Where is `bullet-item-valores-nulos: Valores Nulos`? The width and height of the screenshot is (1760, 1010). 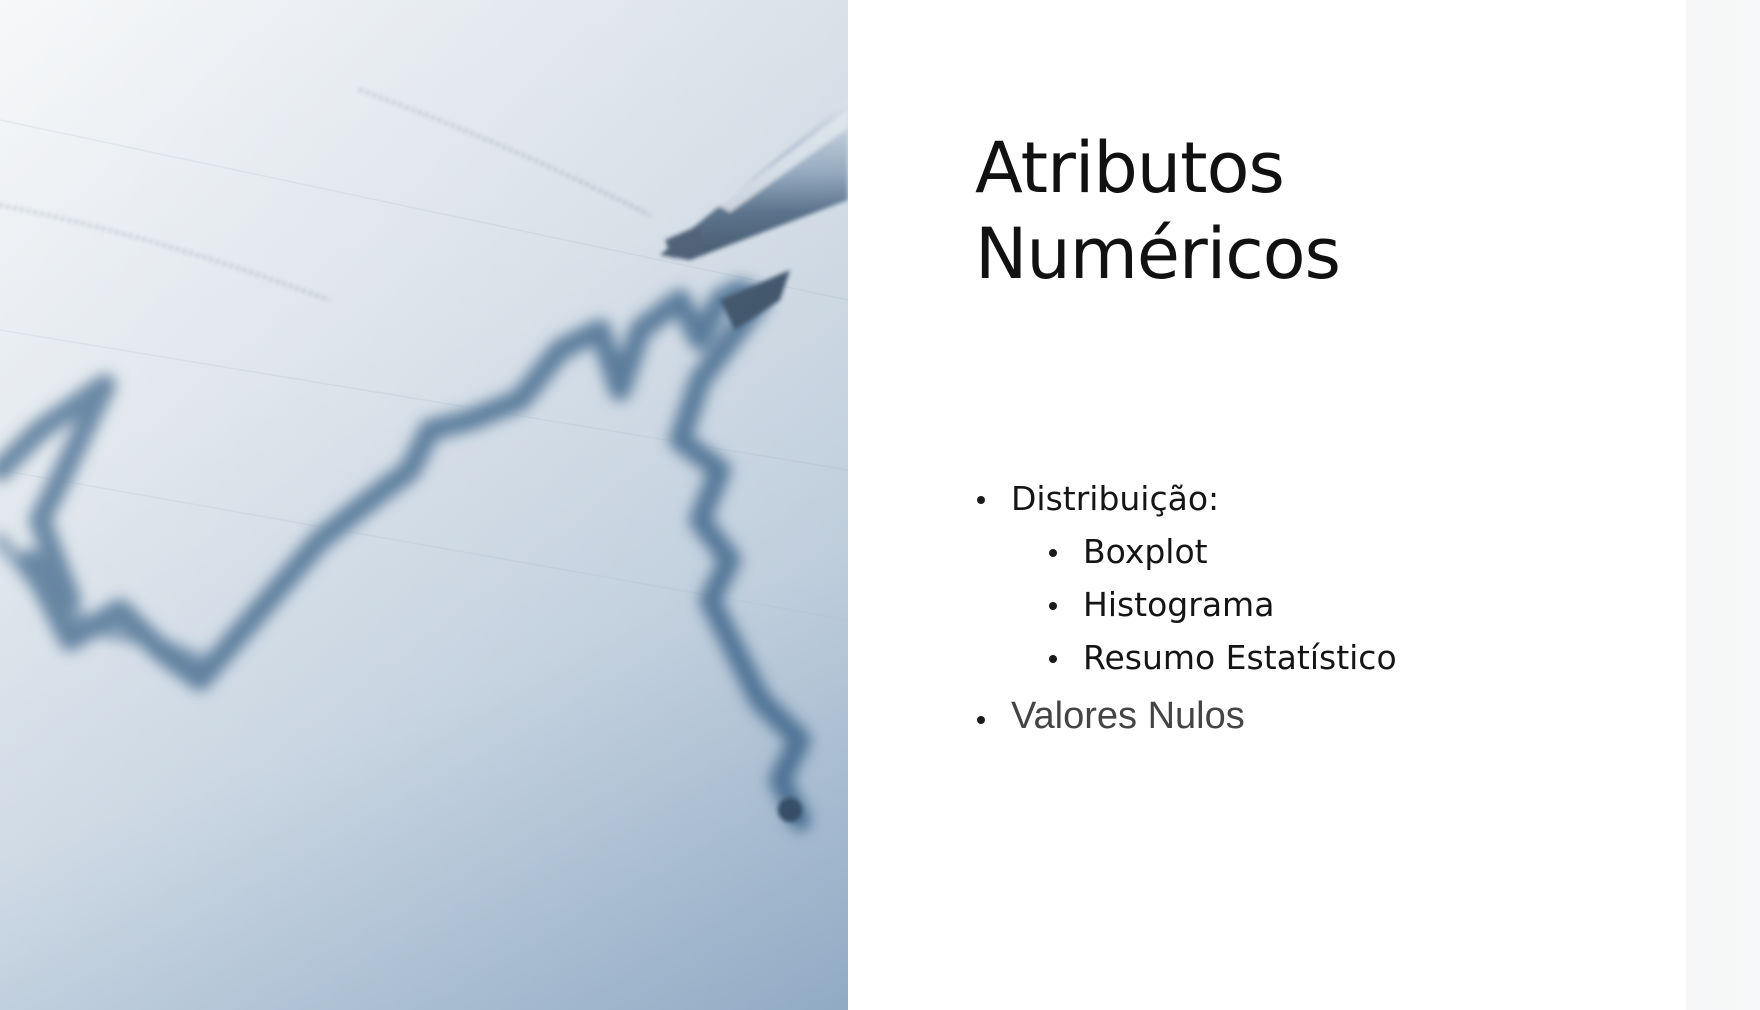 bullet-item-valores-nulos: Valores Nulos is located at coordinates (1186, 716).